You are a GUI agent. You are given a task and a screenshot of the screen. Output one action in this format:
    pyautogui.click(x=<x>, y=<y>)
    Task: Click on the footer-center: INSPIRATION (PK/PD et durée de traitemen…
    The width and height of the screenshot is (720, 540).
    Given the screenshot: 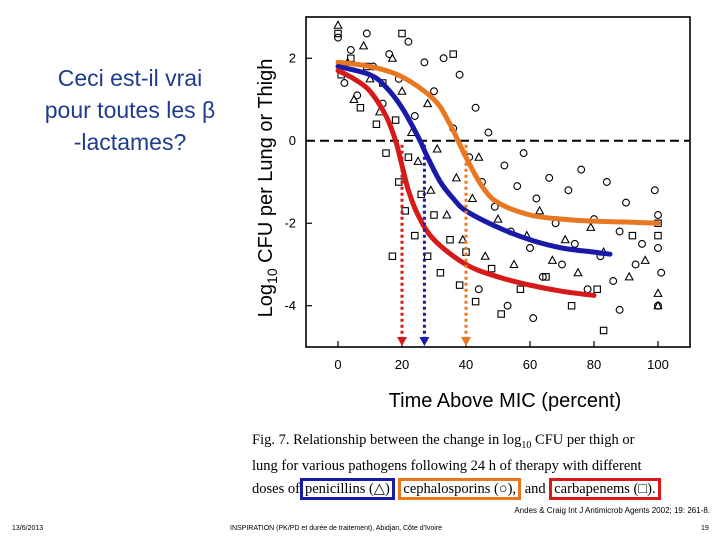 What is the action you would take?
    pyautogui.click(x=336, y=528)
    